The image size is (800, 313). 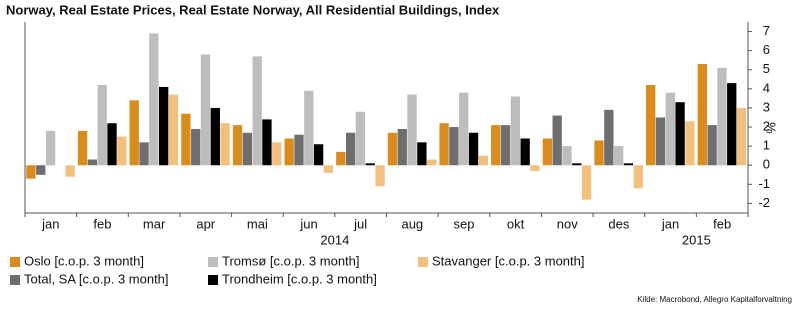 What do you see at coordinates (257, 223) in the screenshot?
I see `x-tick-label: mai` at bounding box center [257, 223].